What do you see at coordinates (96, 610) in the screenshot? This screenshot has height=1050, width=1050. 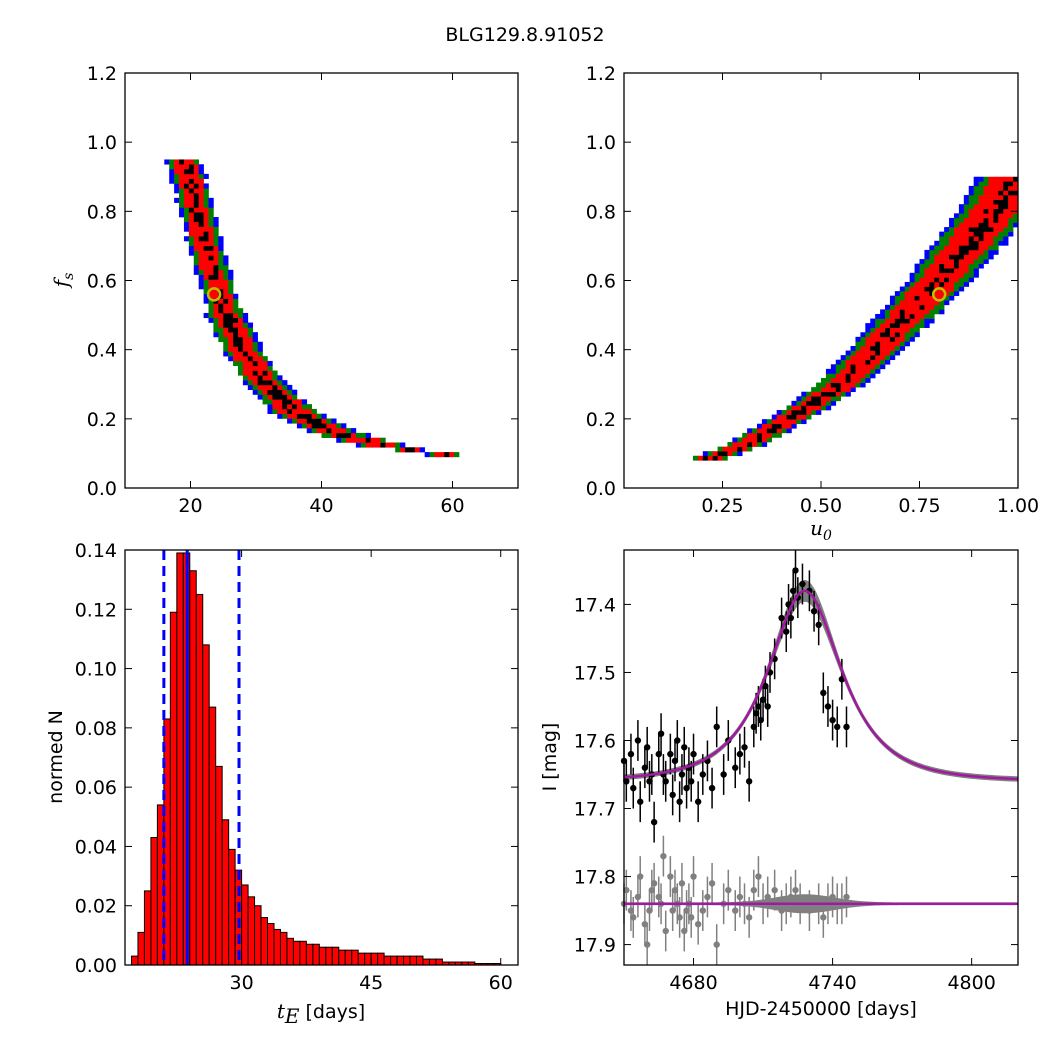 I see `y-tick-label: 0.12` at bounding box center [96, 610].